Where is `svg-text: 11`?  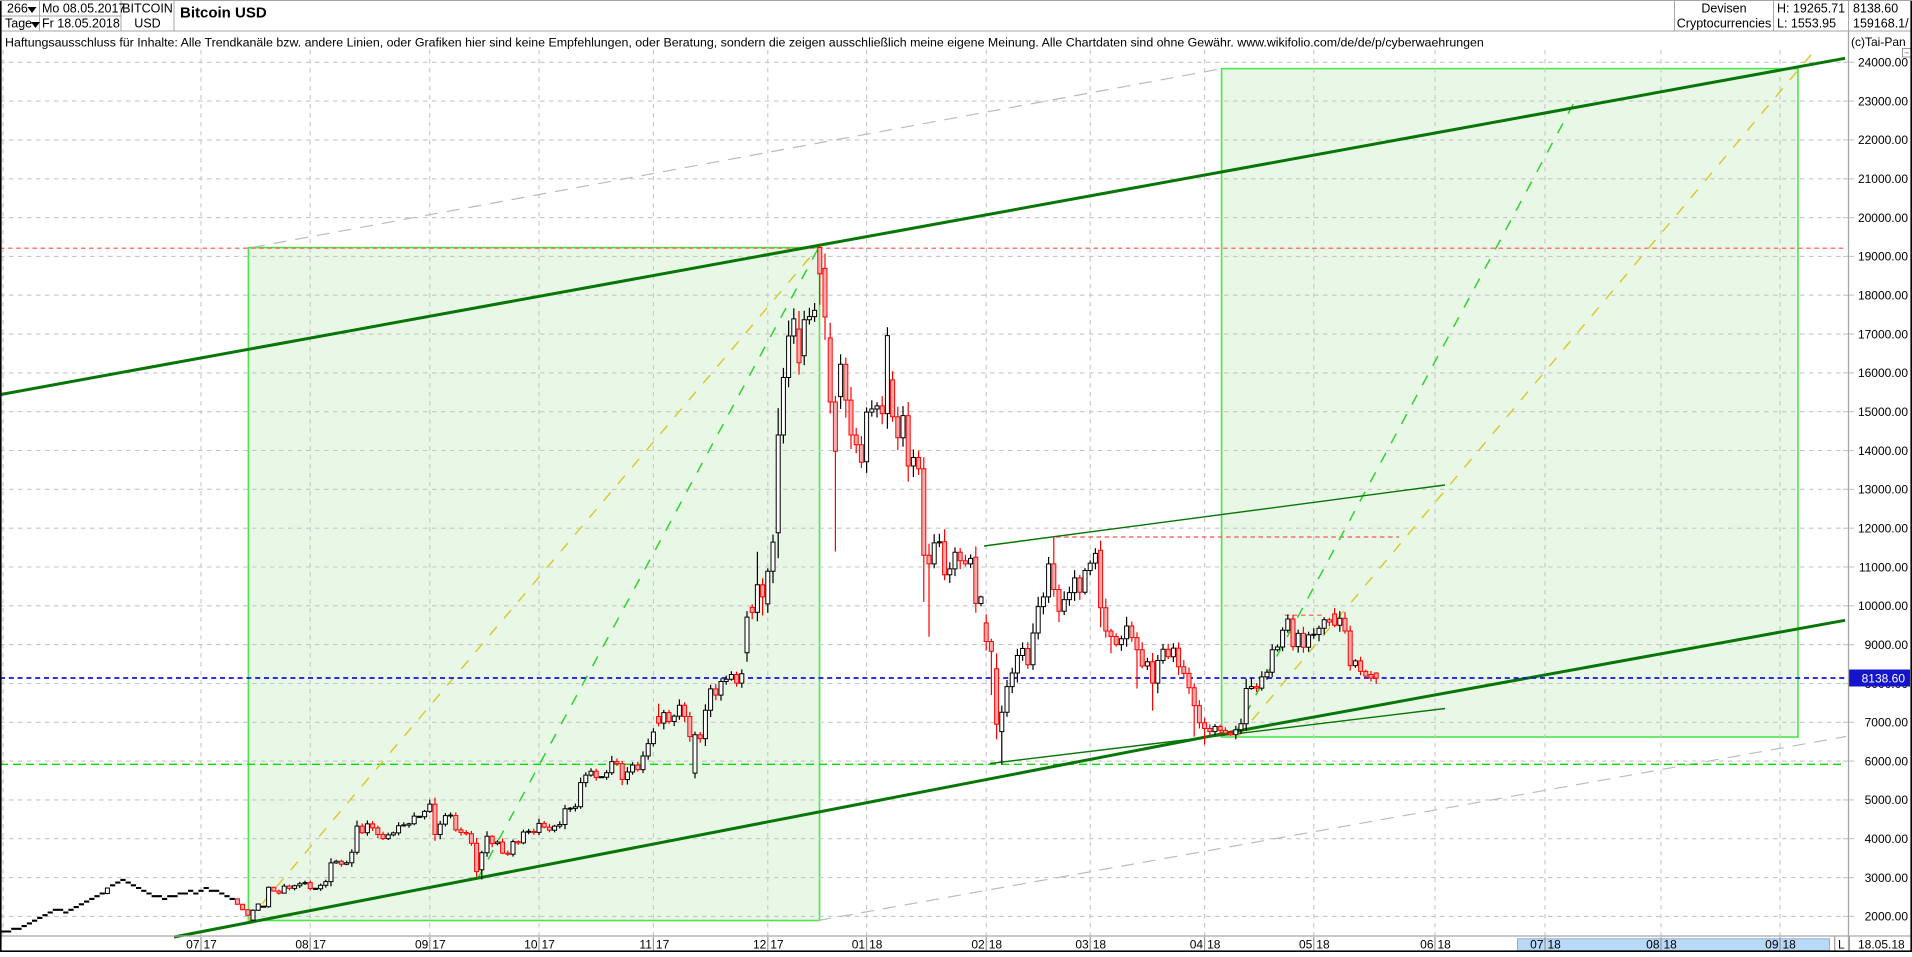
svg-text: 11 is located at coordinates (645, 945).